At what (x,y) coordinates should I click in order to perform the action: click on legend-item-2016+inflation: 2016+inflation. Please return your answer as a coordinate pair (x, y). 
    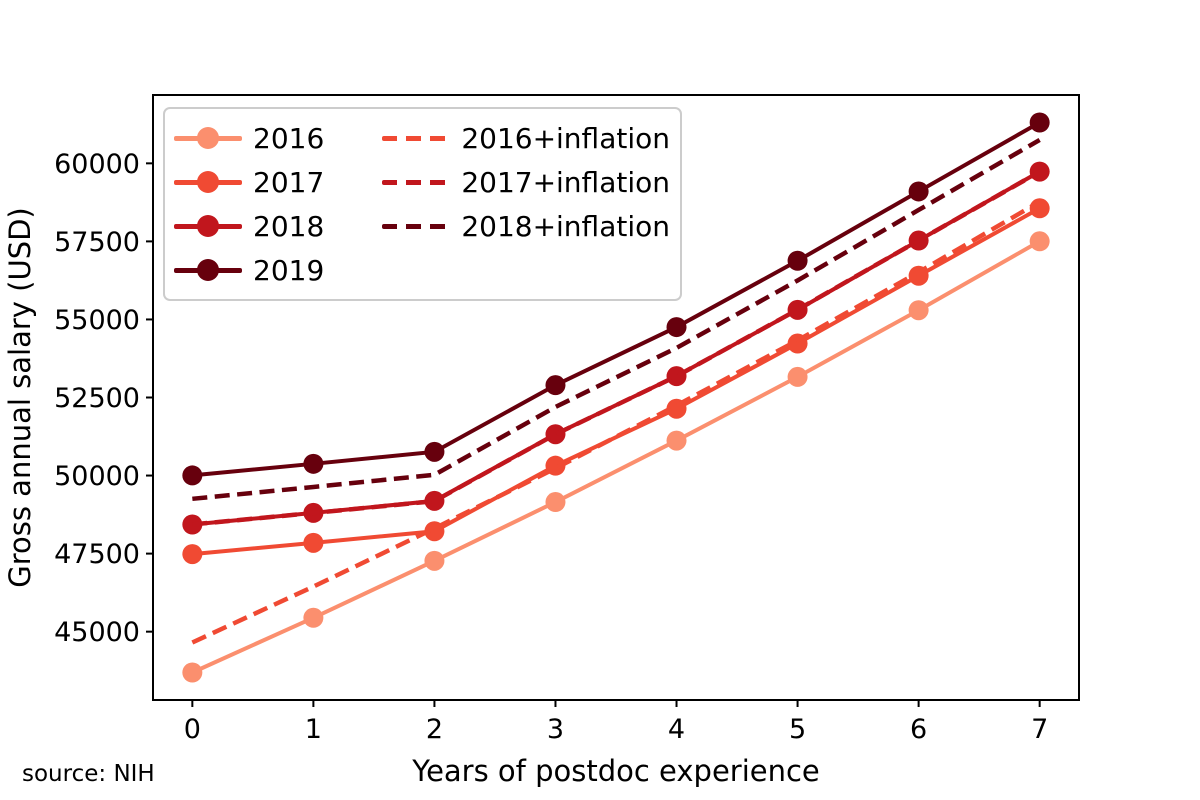
    Looking at the image, I should click on (526, 138).